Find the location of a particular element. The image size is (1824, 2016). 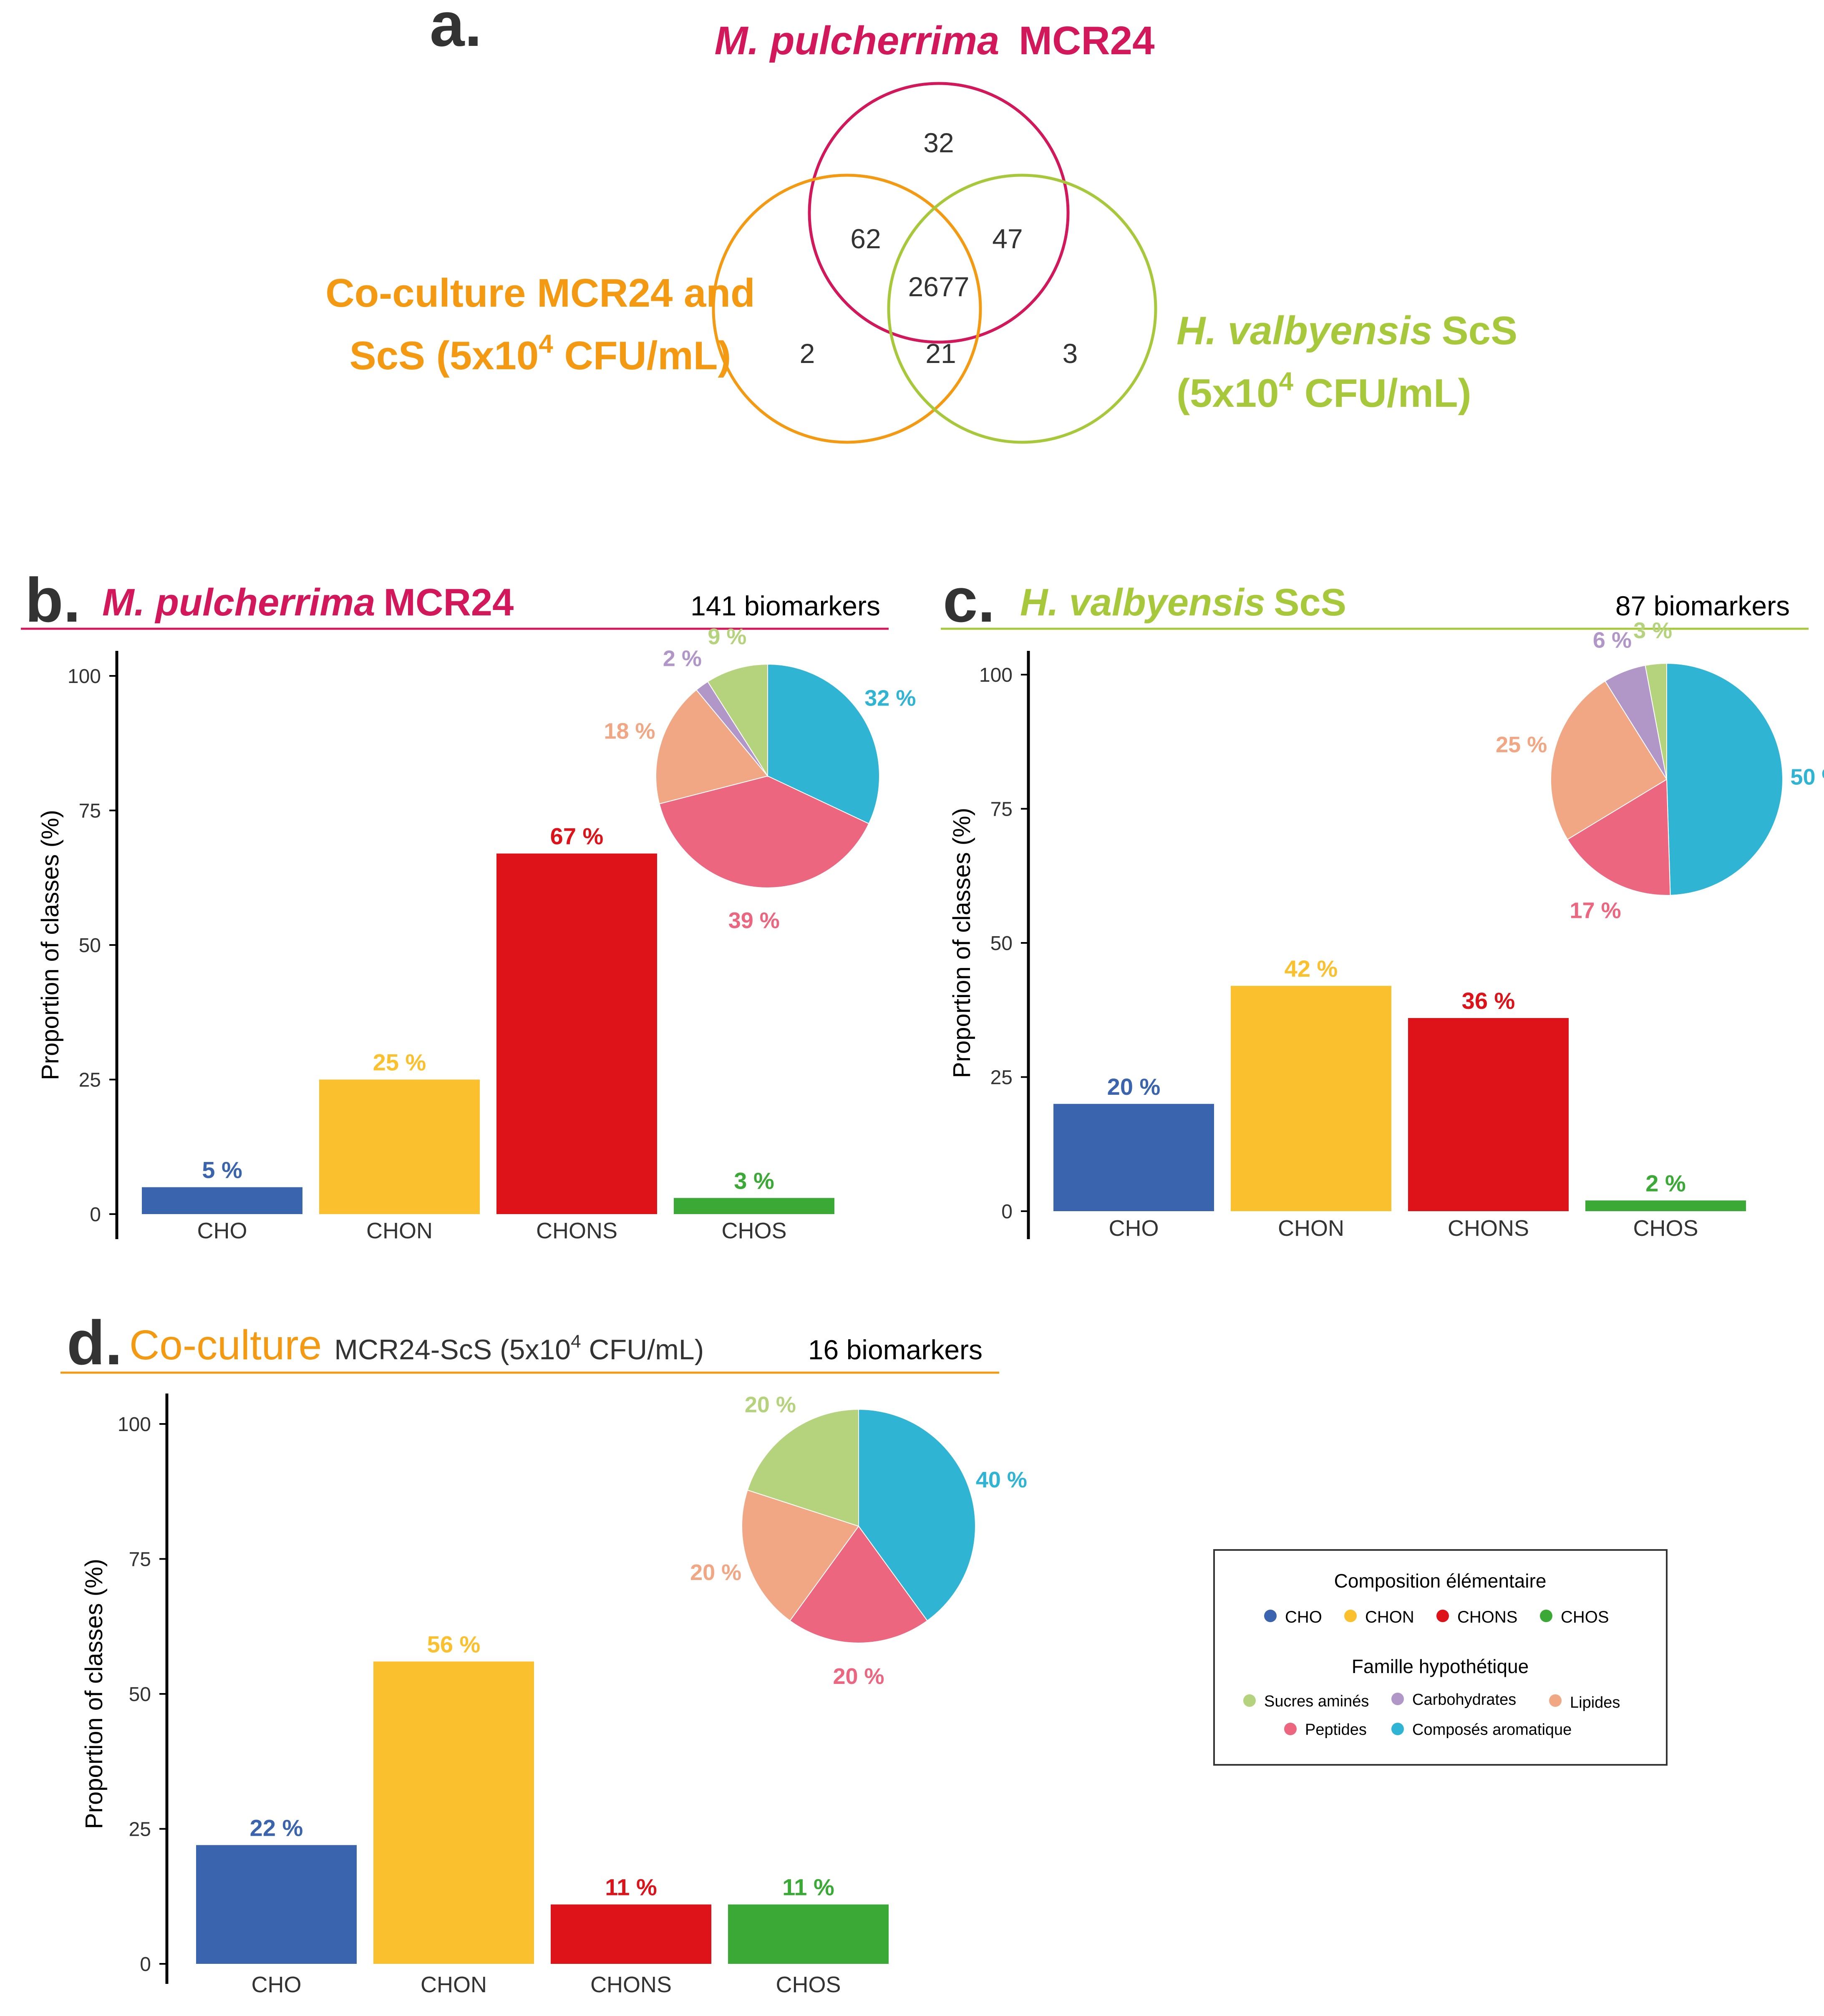

panel-c-title: H. valbyensis ScS is located at coordinates (1183, 602).